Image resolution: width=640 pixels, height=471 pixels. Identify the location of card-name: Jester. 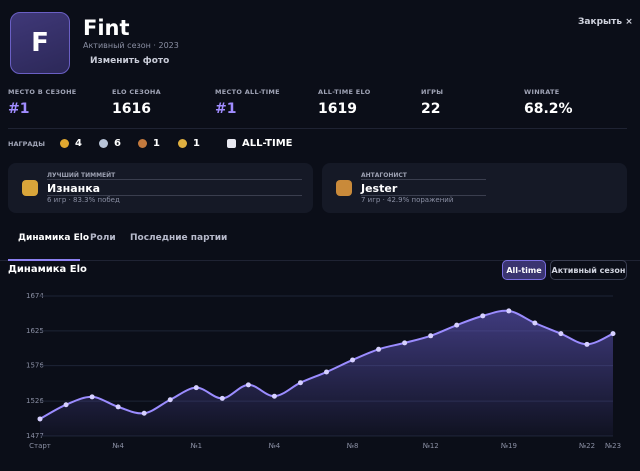
(379, 188).